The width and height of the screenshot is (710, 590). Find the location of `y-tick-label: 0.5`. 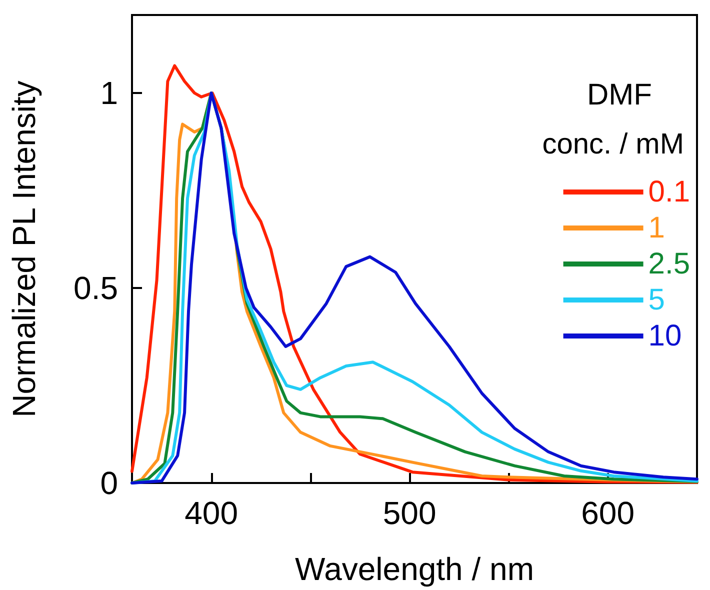

y-tick-label: 0.5 is located at coordinates (96, 288).